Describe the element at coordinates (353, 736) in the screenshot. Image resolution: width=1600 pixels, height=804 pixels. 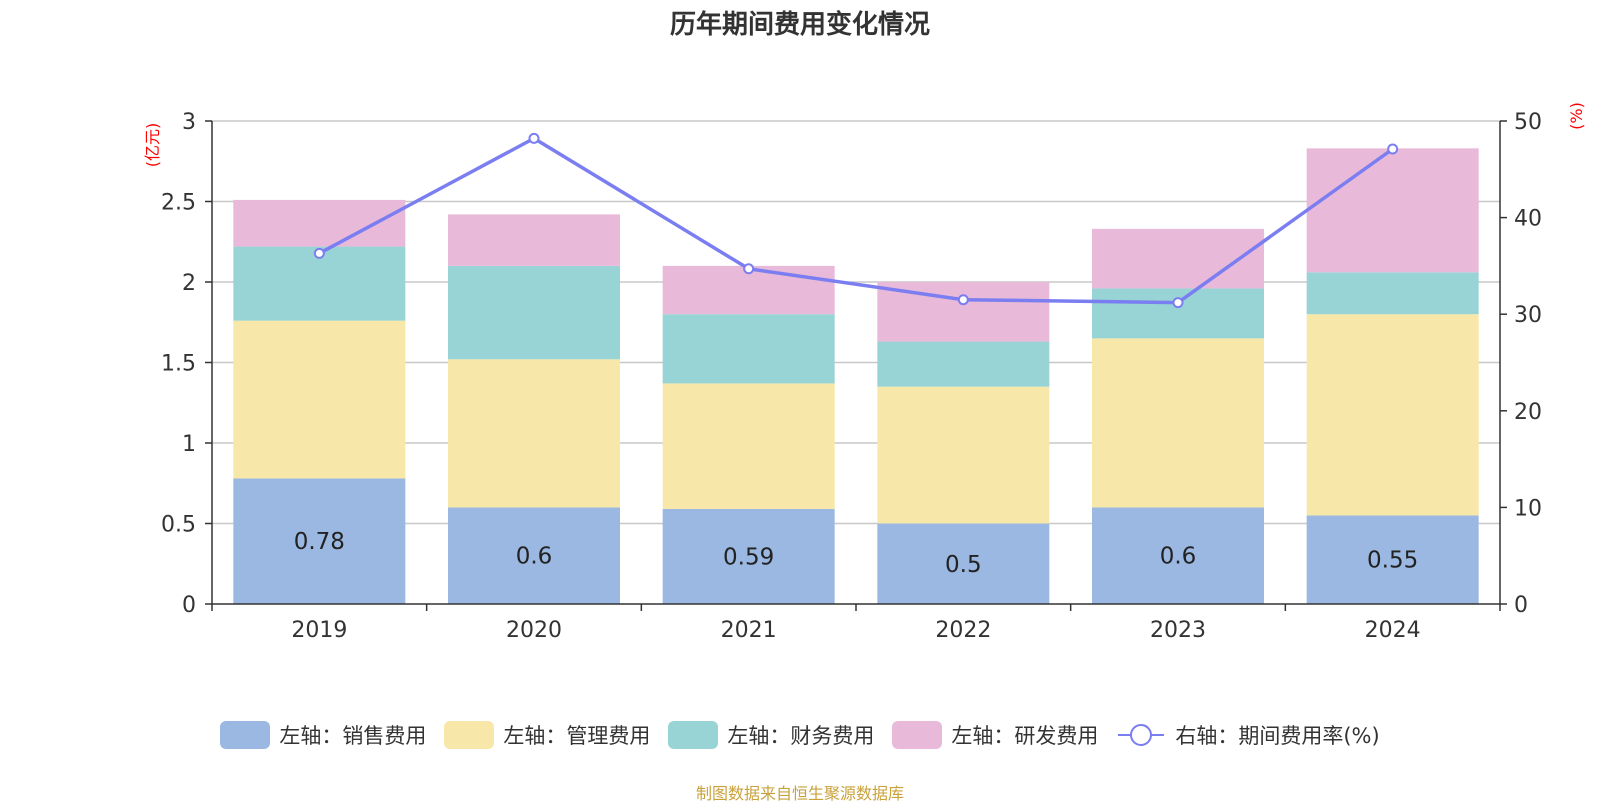
I see `legend-label-sales: 左轴：销售费用` at that location.